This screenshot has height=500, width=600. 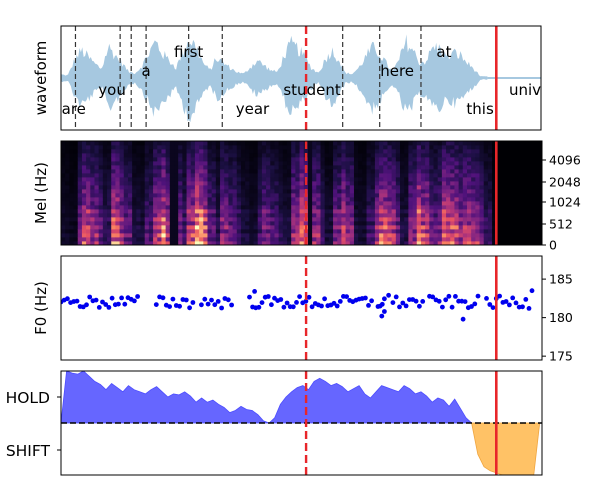 What do you see at coordinates (561, 224) in the screenshot?
I see `mel-ytick-label: 512` at bounding box center [561, 224].